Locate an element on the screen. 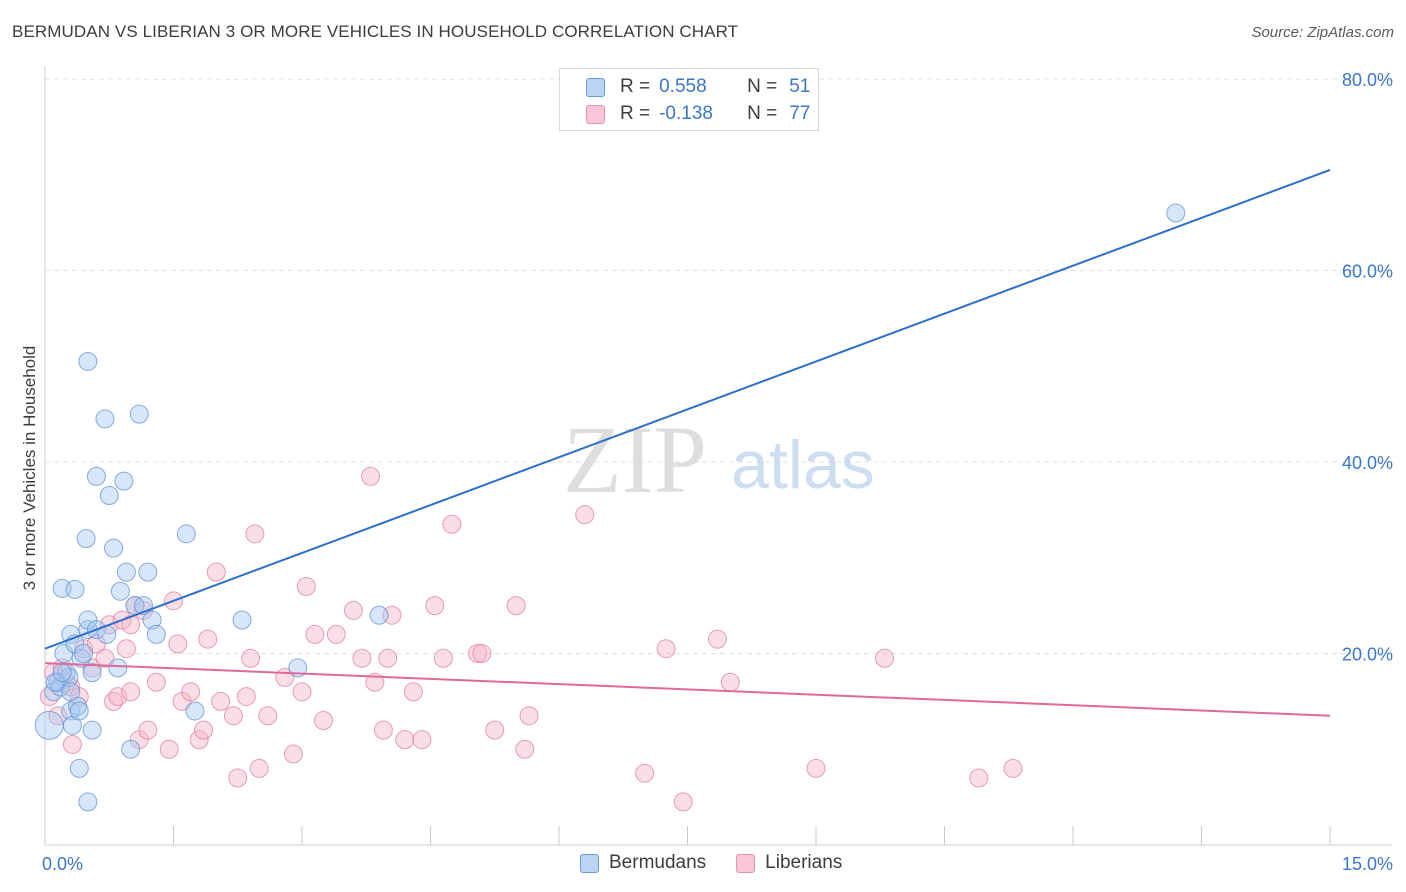 The width and height of the screenshot is (1406, 892). legend-r-label: R = is located at coordinates (635, 113).